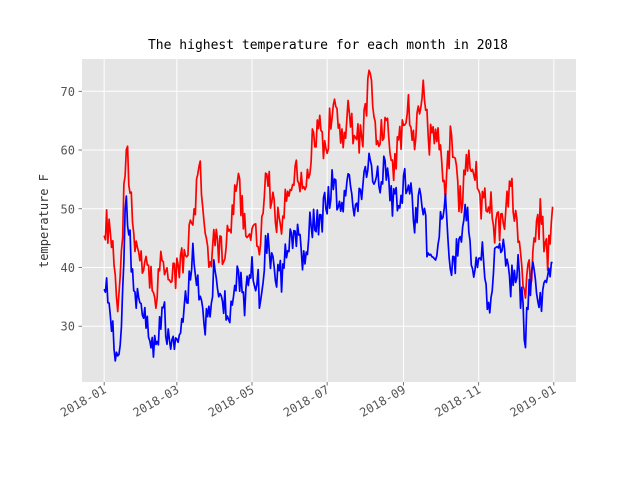 The width and height of the screenshot is (640, 480). What do you see at coordinates (68, 92) in the screenshot?
I see `y-tick-label: 70` at bounding box center [68, 92].